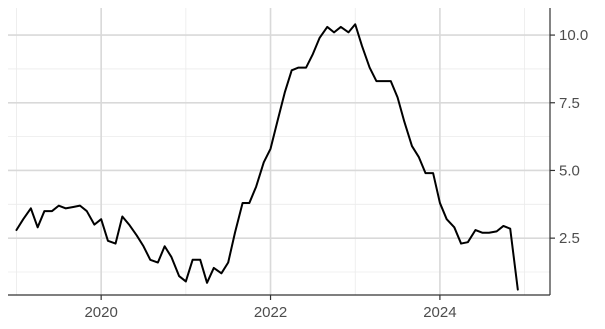 This screenshot has height=329, width=605. What do you see at coordinates (100, 312) in the screenshot?
I see `x-tick-label: 2020` at bounding box center [100, 312].